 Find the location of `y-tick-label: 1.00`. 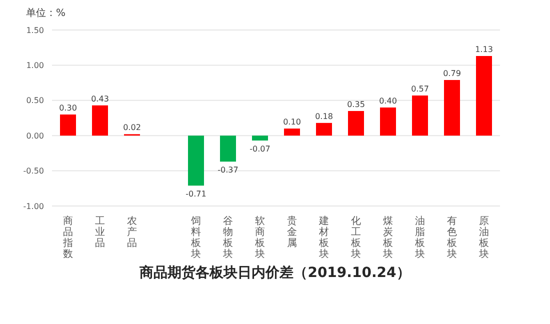

y-tick-label: 1.00 is located at coordinates (35, 65).